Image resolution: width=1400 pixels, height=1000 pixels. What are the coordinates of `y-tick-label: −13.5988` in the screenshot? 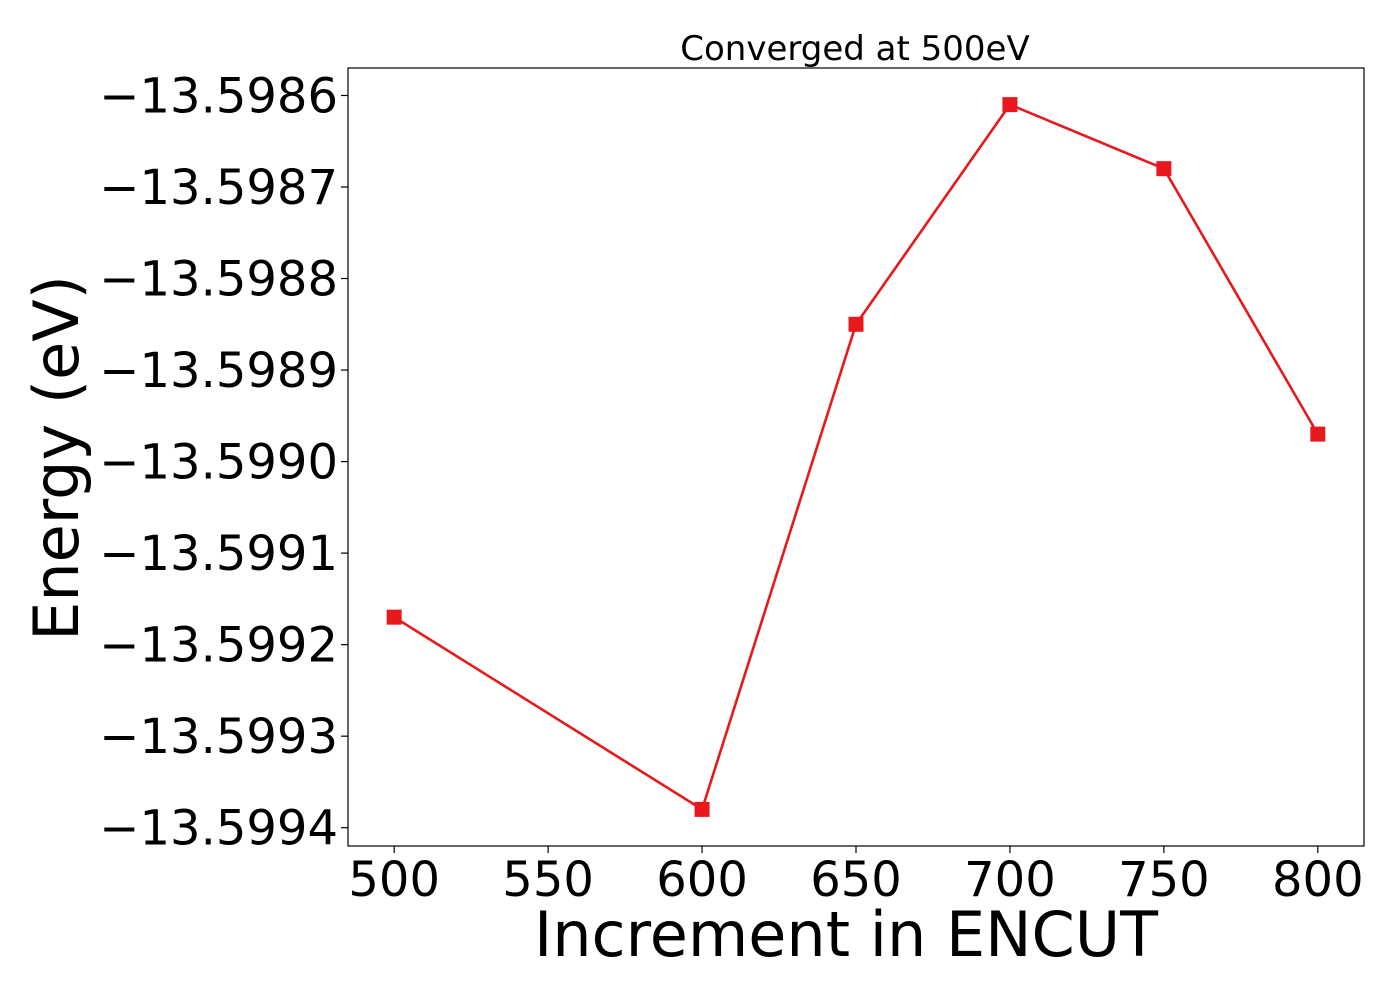 It's located at (218, 280).